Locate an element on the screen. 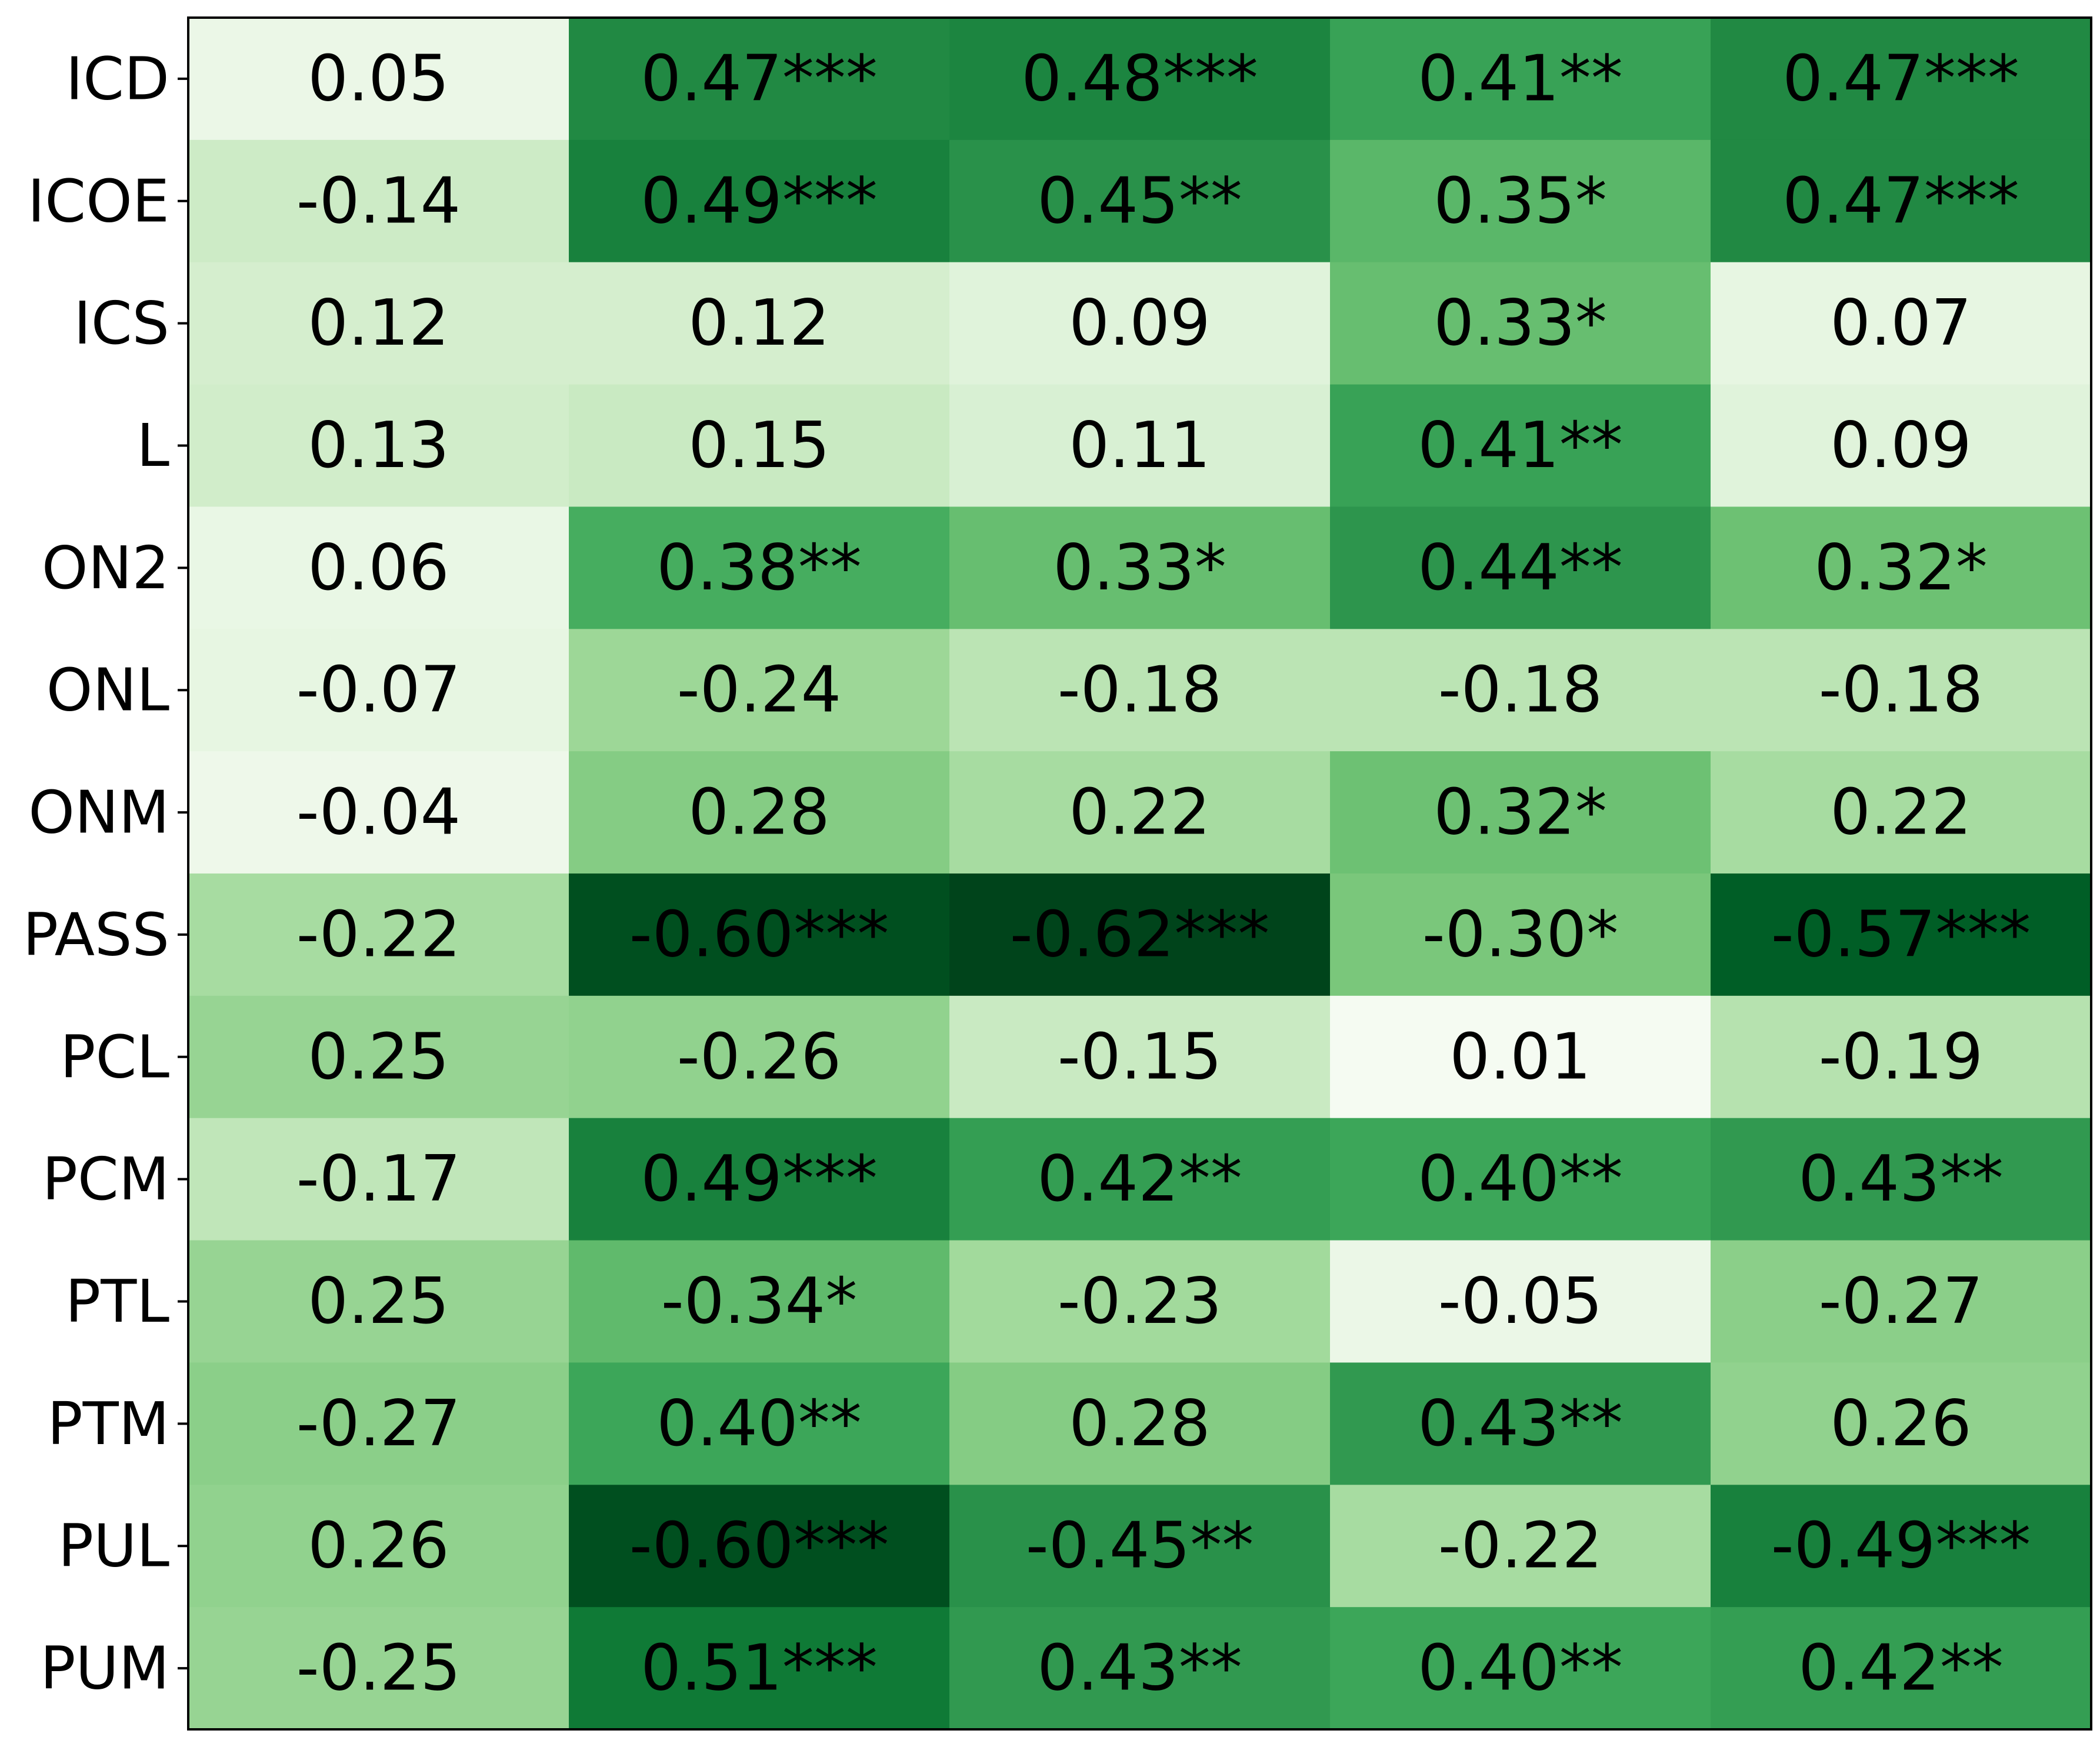 This screenshot has width=2100, height=1747. cell-value-label: 0.35* is located at coordinates (1520, 201).